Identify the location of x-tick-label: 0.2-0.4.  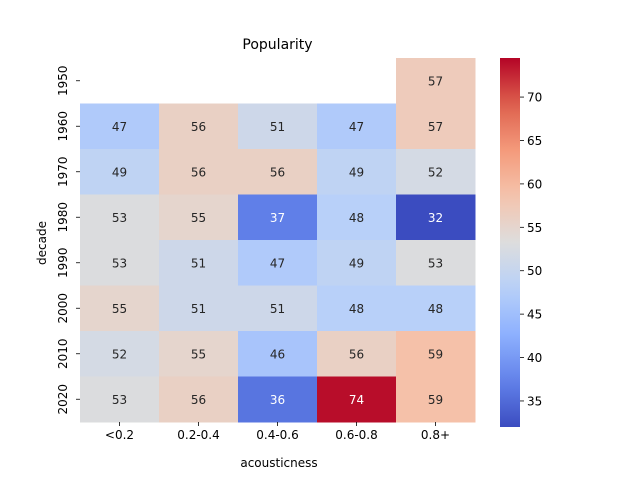
(198, 435).